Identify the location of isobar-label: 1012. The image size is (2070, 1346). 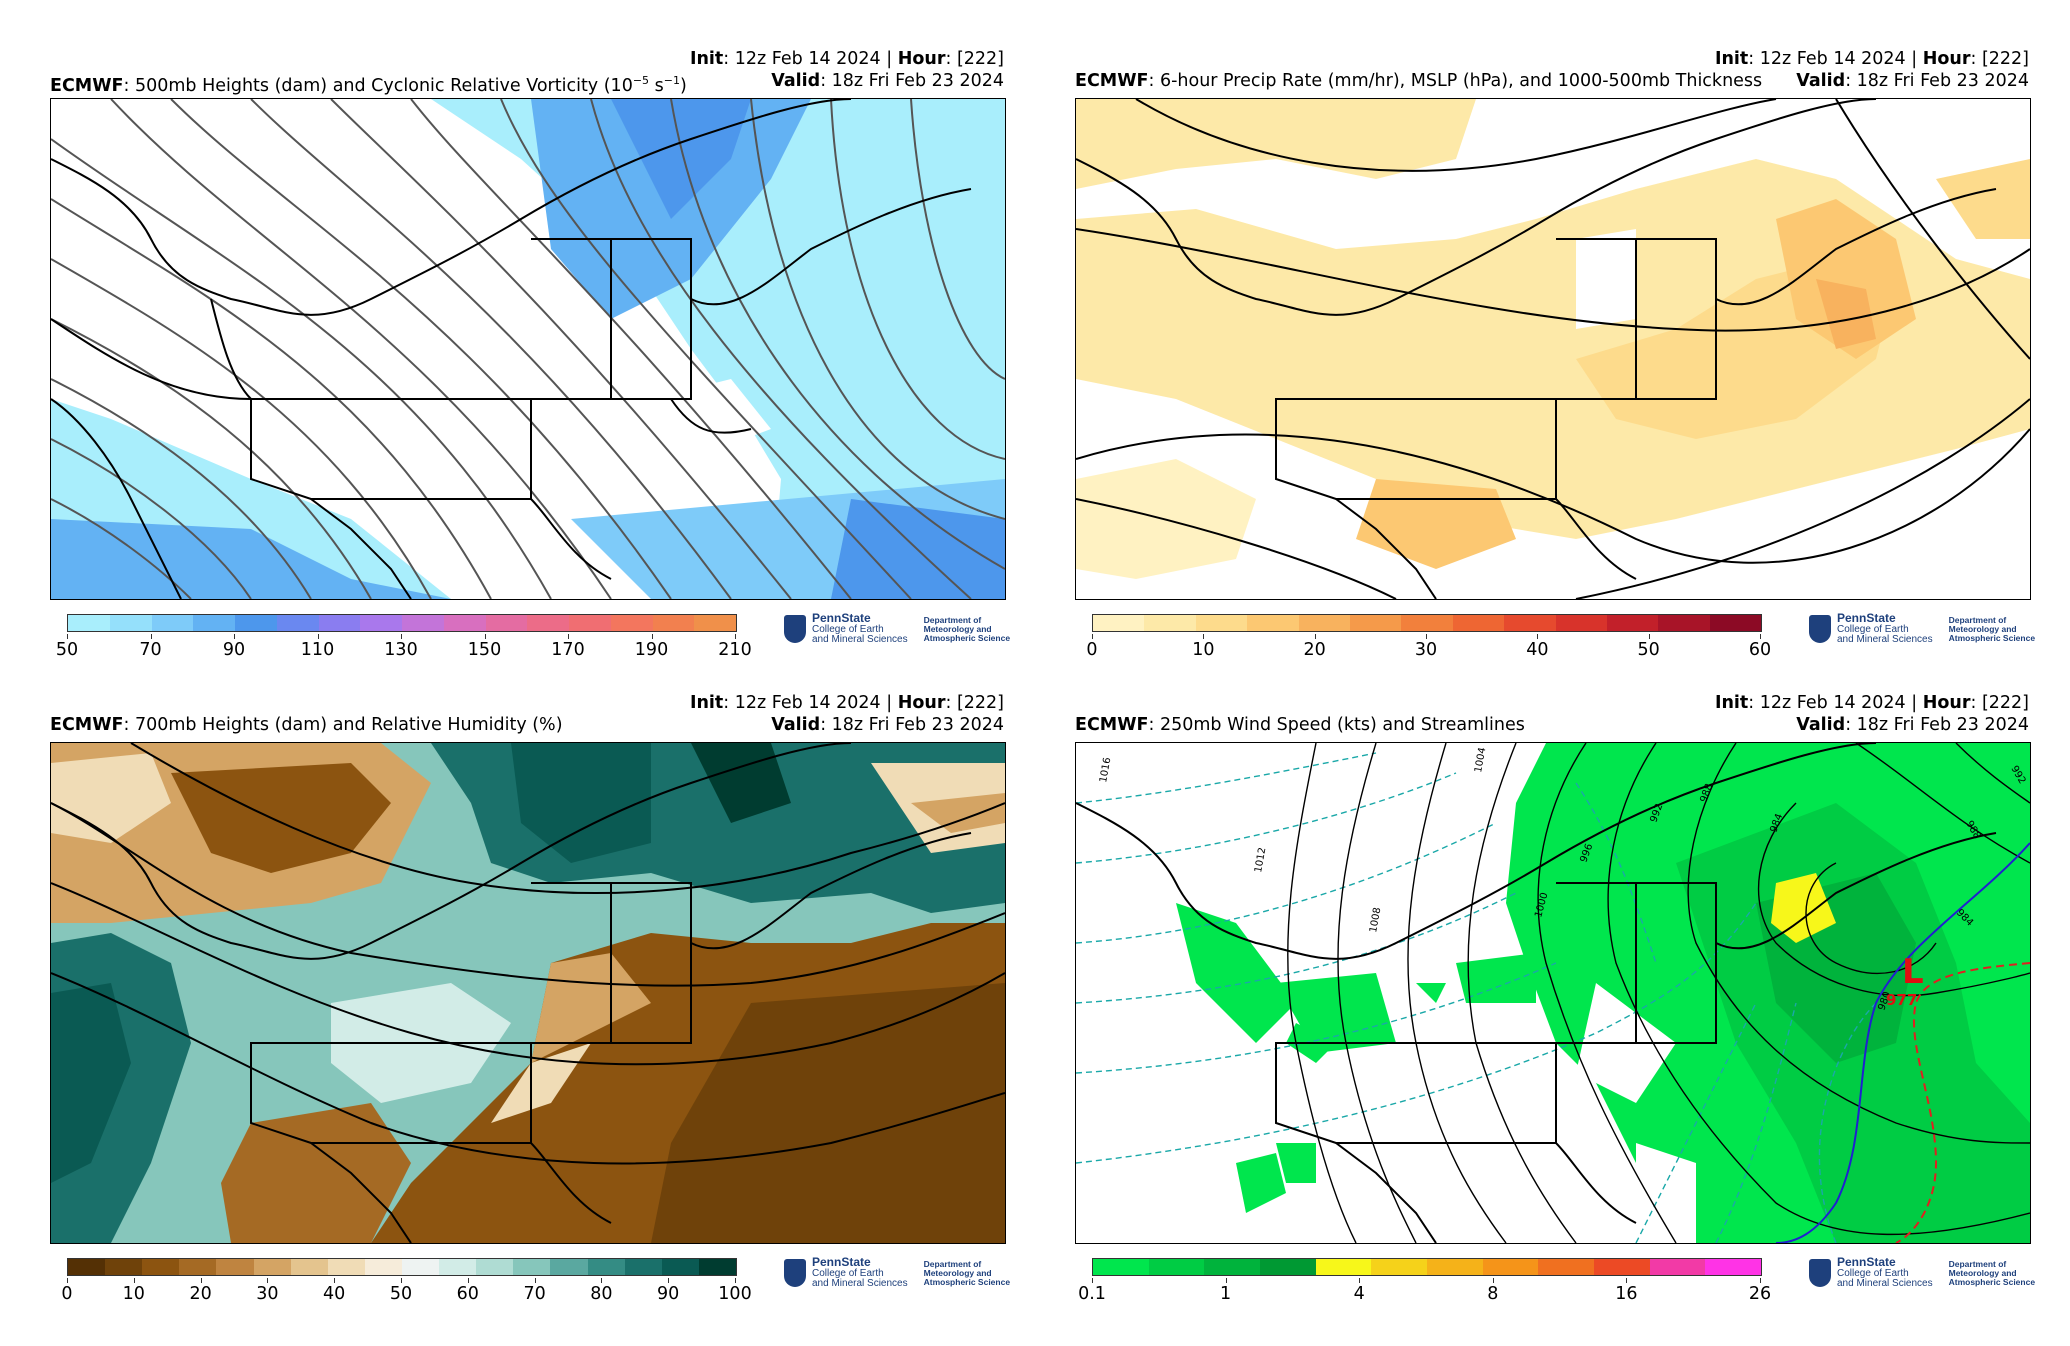
(1260, 860).